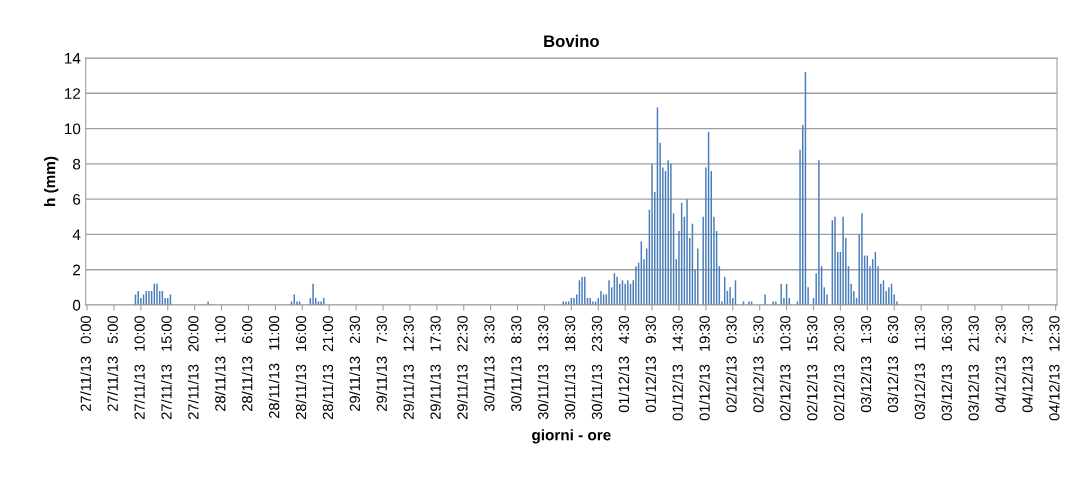 This screenshot has width=1067, height=488. Describe the element at coordinates (73, 129) in the screenshot. I see `y-tick-label: 10` at that location.